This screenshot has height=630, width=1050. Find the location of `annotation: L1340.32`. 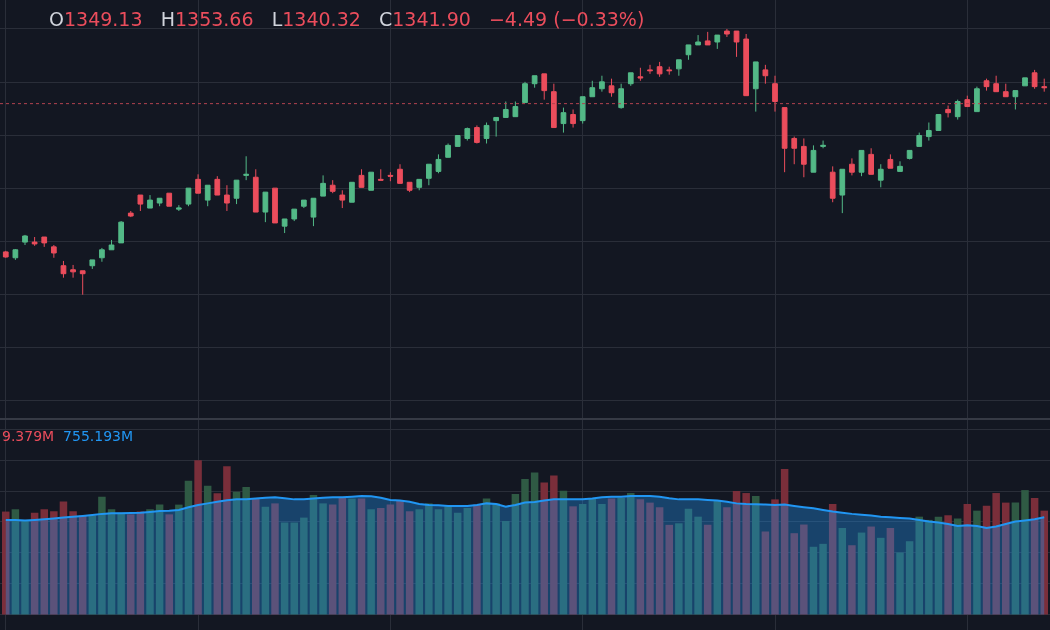

annotation: L1340.32 is located at coordinates (316, 19).